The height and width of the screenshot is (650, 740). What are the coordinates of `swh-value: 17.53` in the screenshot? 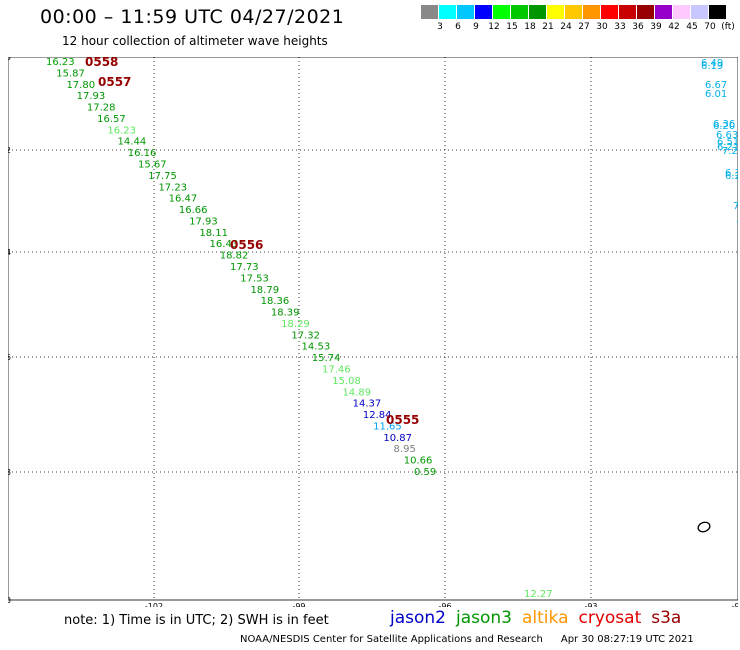 It's located at (254, 278).